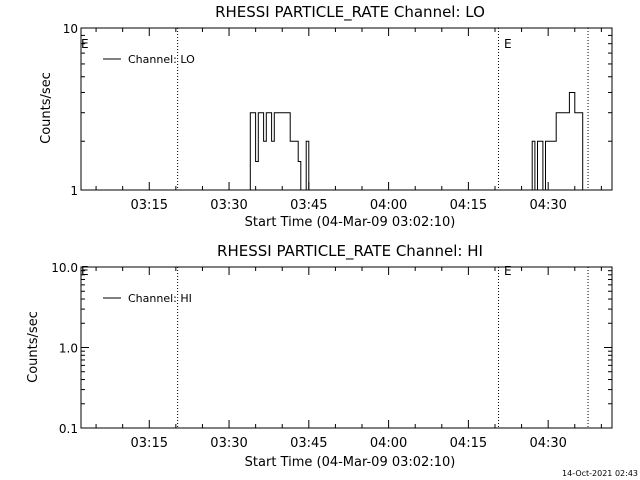 This screenshot has width=640, height=480. What do you see at coordinates (160, 298) in the screenshot?
I see `legend-label: Channel: HI` at bounding box center [160, 298].